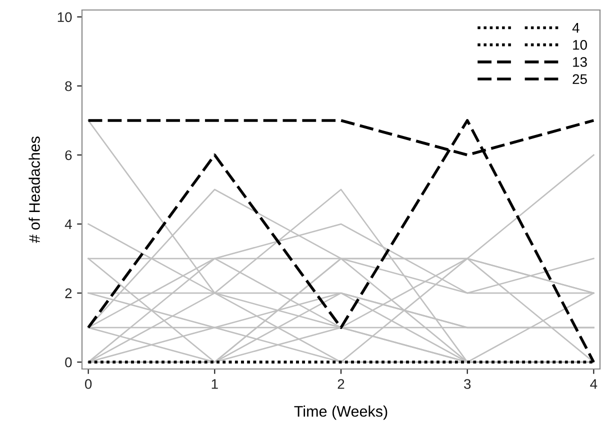 Image resolution: width=608 pixels, height=435 pixels. Describe the element at coordinates (594, 384) in the screenshot. I see `x-tick-label: 4` at that location.